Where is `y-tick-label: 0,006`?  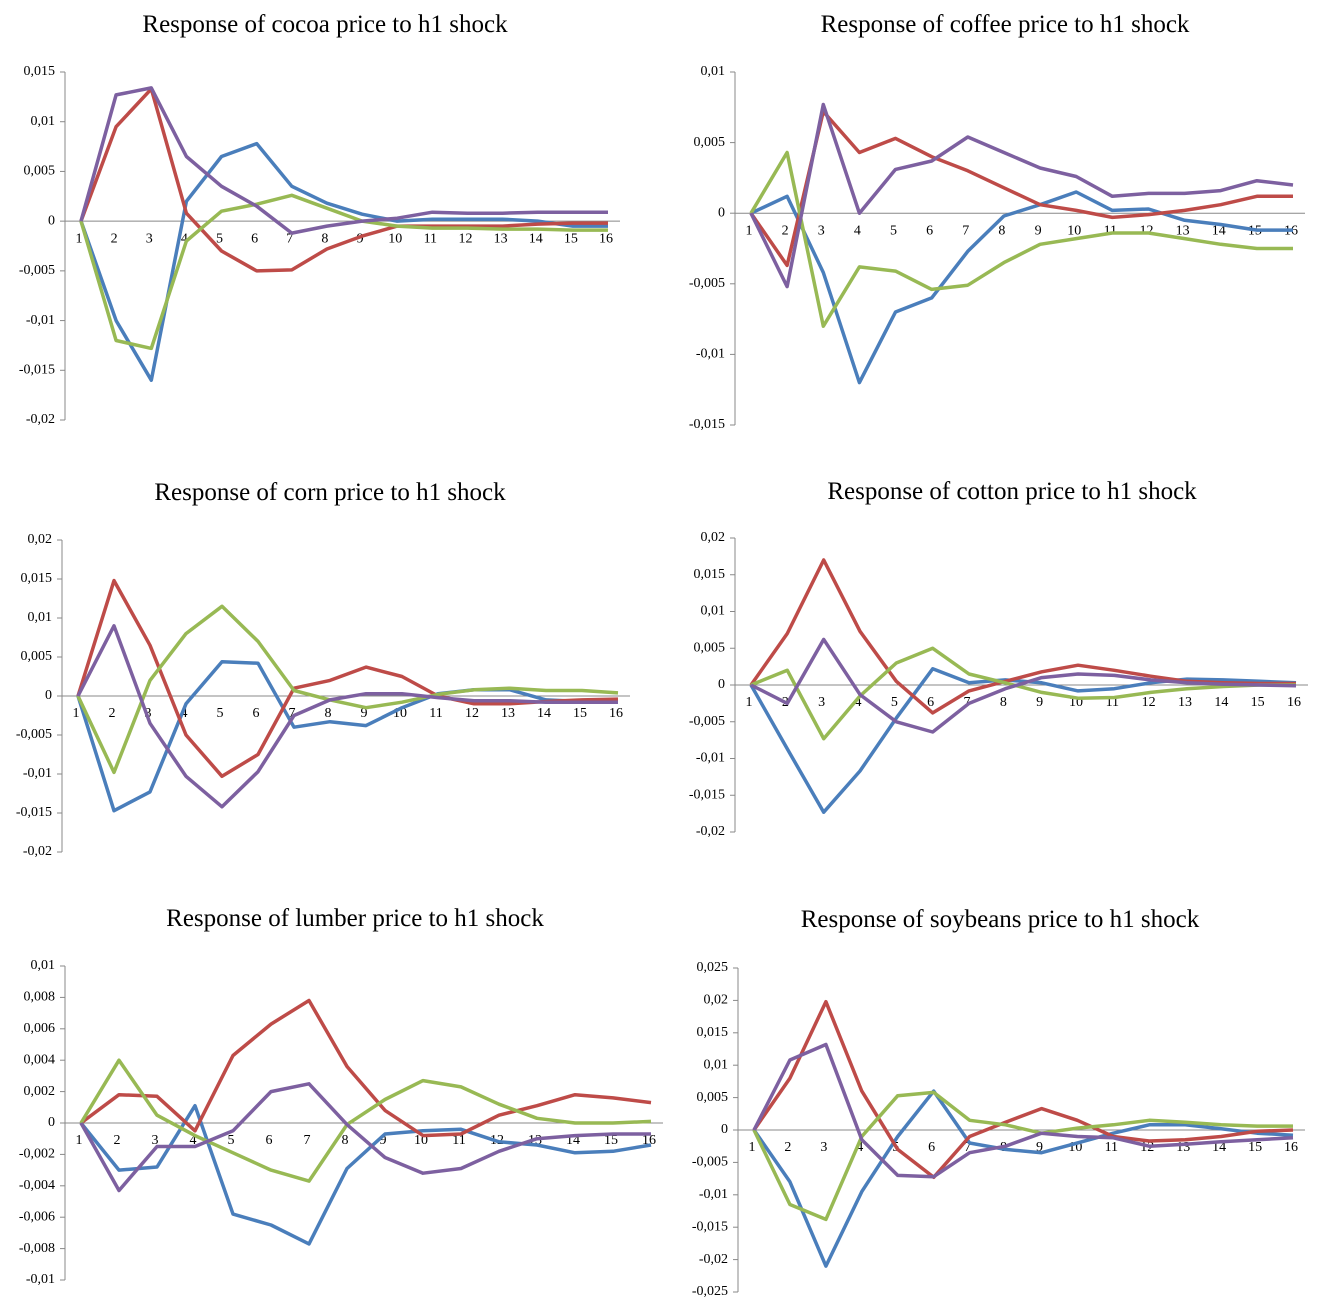 y-tick-label: 0,006 is located at coordinates (40, 1028).